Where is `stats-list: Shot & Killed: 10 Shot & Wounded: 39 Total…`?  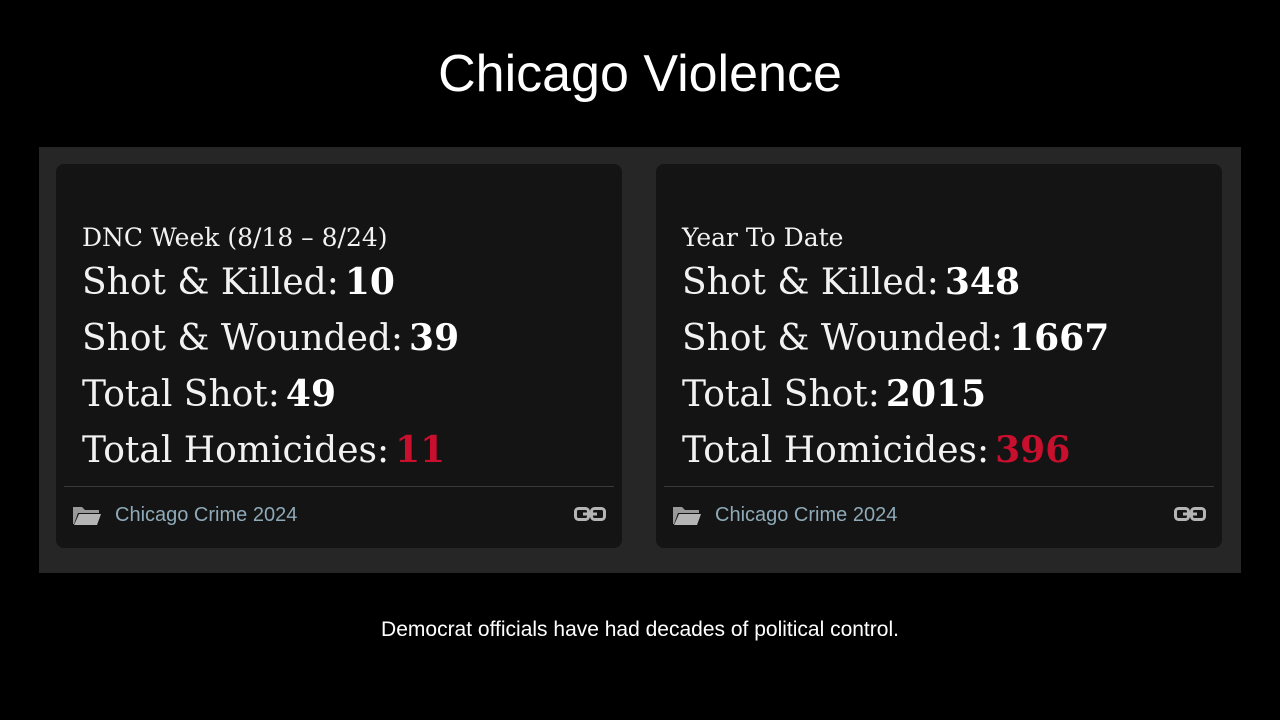
stats-list: Shot & Killed: 10 Shot & Wounded: 39 Total… is located at coordinates (270, 366).